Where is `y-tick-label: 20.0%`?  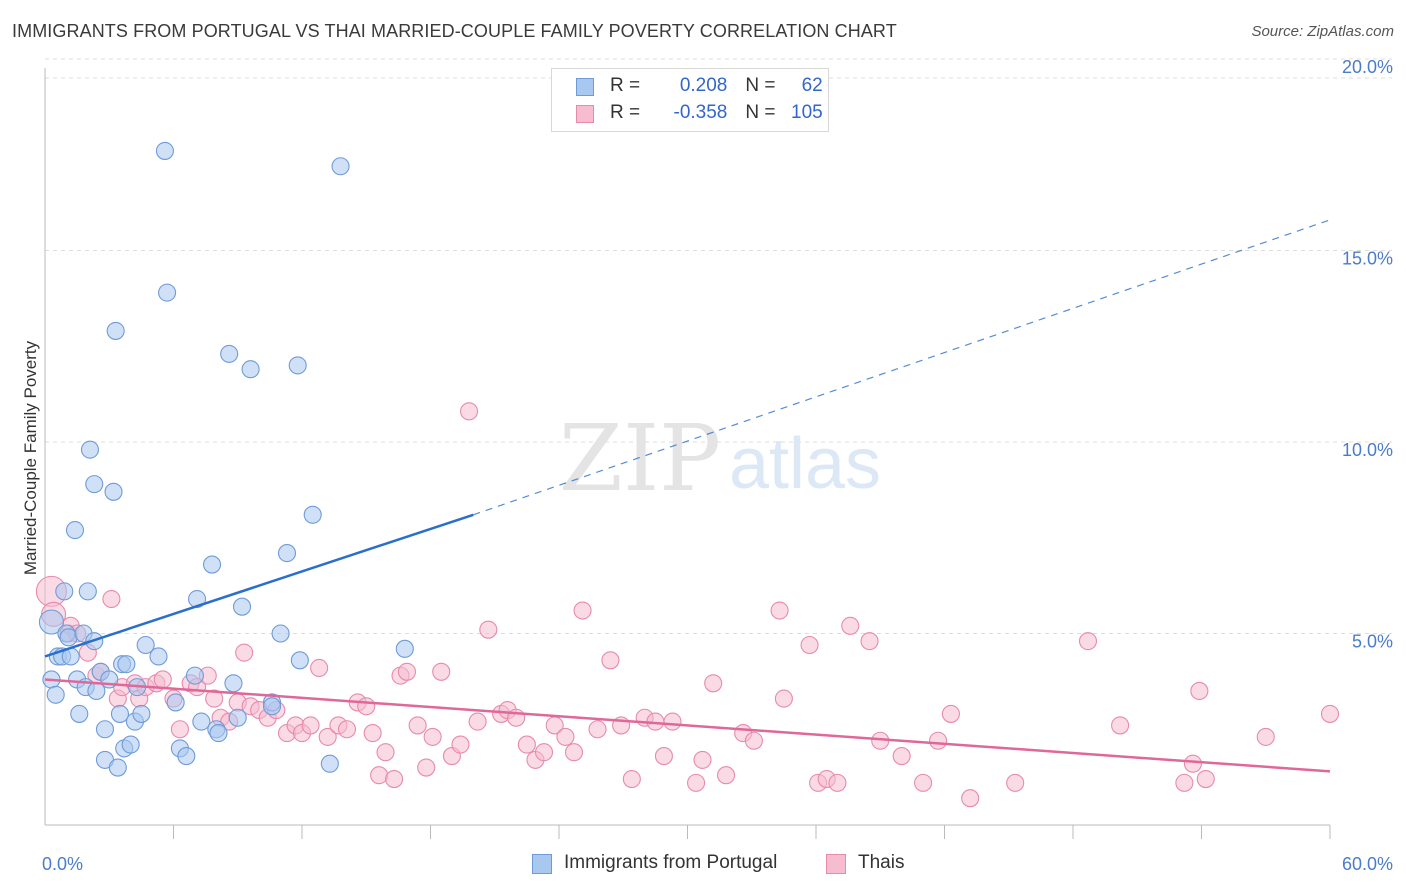
y-tick-label: 20.0% is located at coordinates (1367, 67).